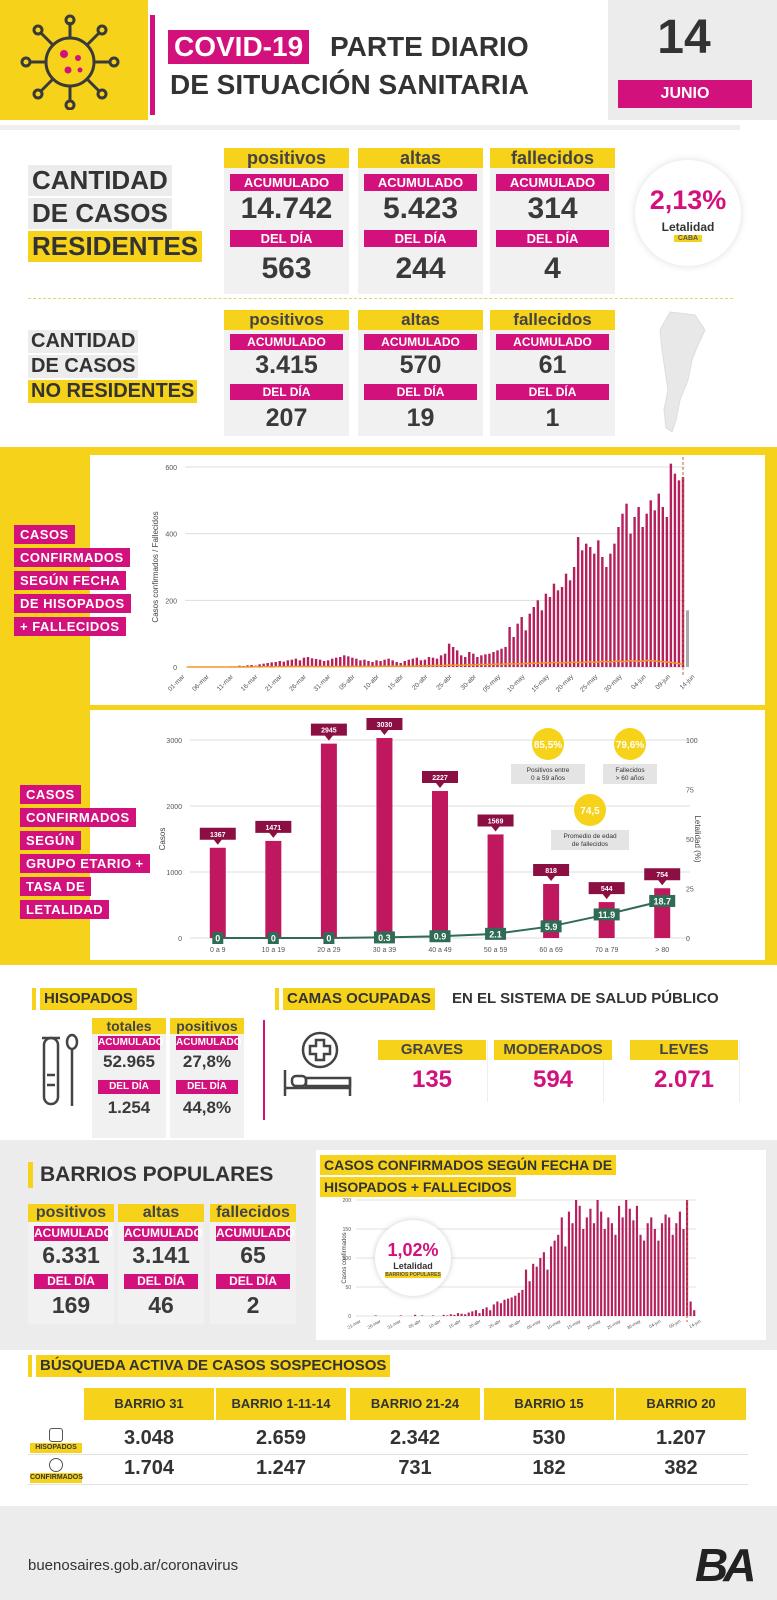 Image resolution: width=777 pixels, height=1600 pixels. Describe the element at coordinates (590, 836) in the screenshot. I see `annotation-text: Promedio de edad` at that location.